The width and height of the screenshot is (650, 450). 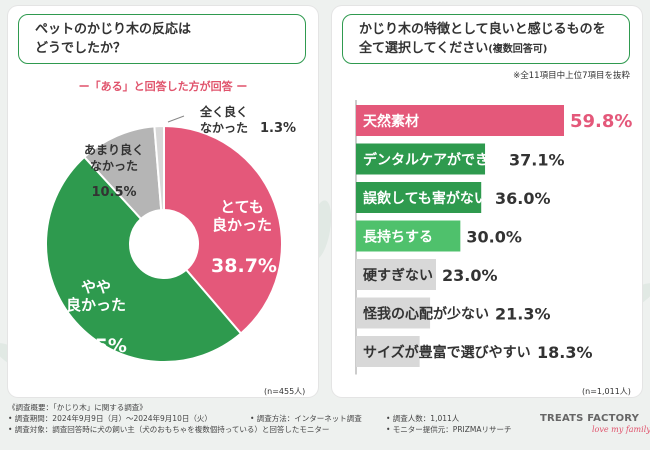 What do you see at coordinates (306, 418) in the screenshot?
I see `footer-method: • 調査方法：インターネット調査` at bounding box center [306, 418].